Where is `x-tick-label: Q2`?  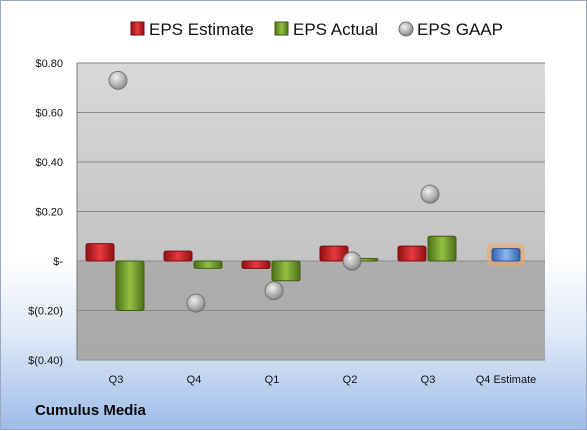
x-tick-label: Q2 is located at coordinates (350, 380).